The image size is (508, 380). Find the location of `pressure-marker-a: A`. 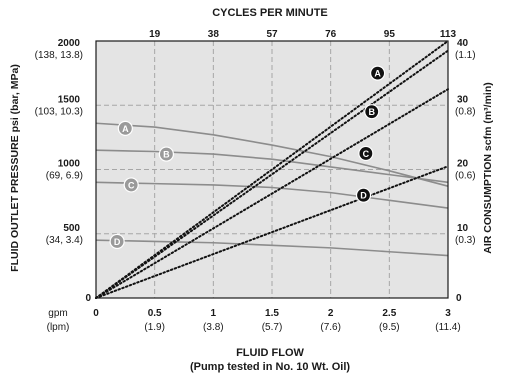

pressure-marker-a: A is located at coordinates (125, 128).